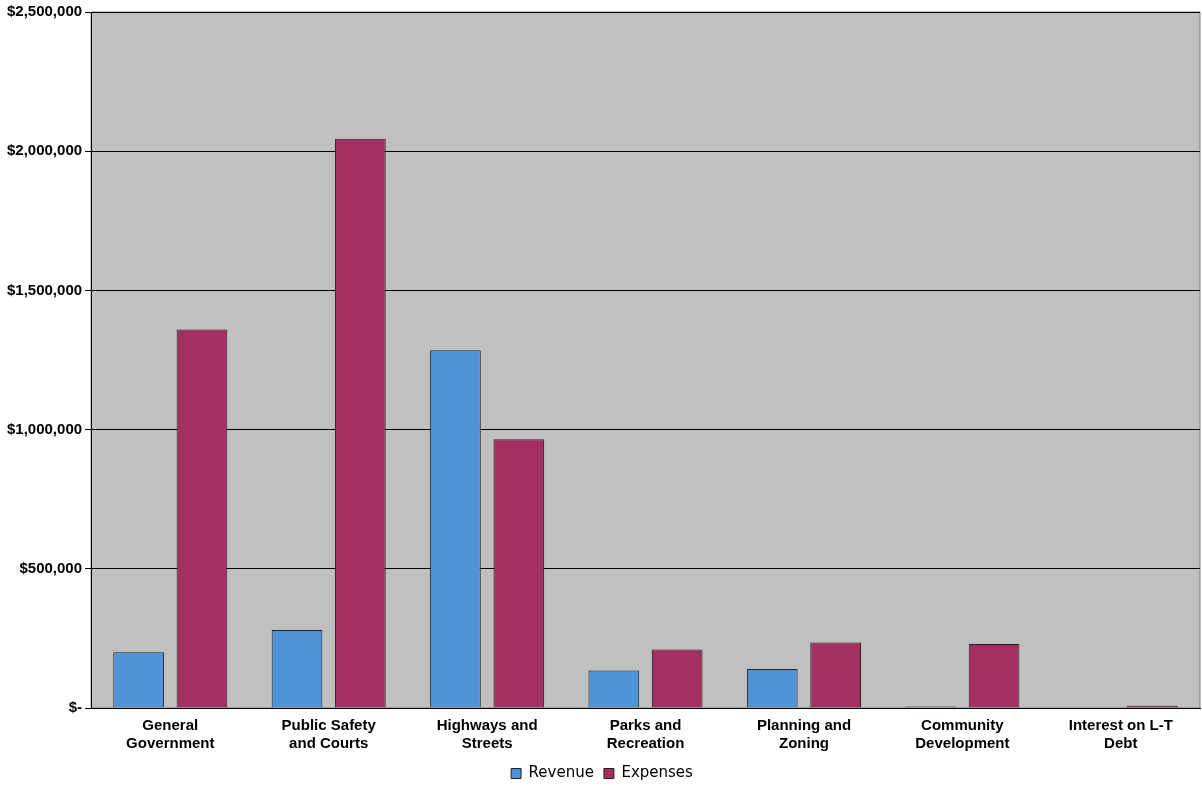 Image resolution: width=1202 pixels, height=795 pixels. Describe the element at coordinates (804, 734) in the screenshot. I see `x-tick-label: Planning and Zoning` at that location.